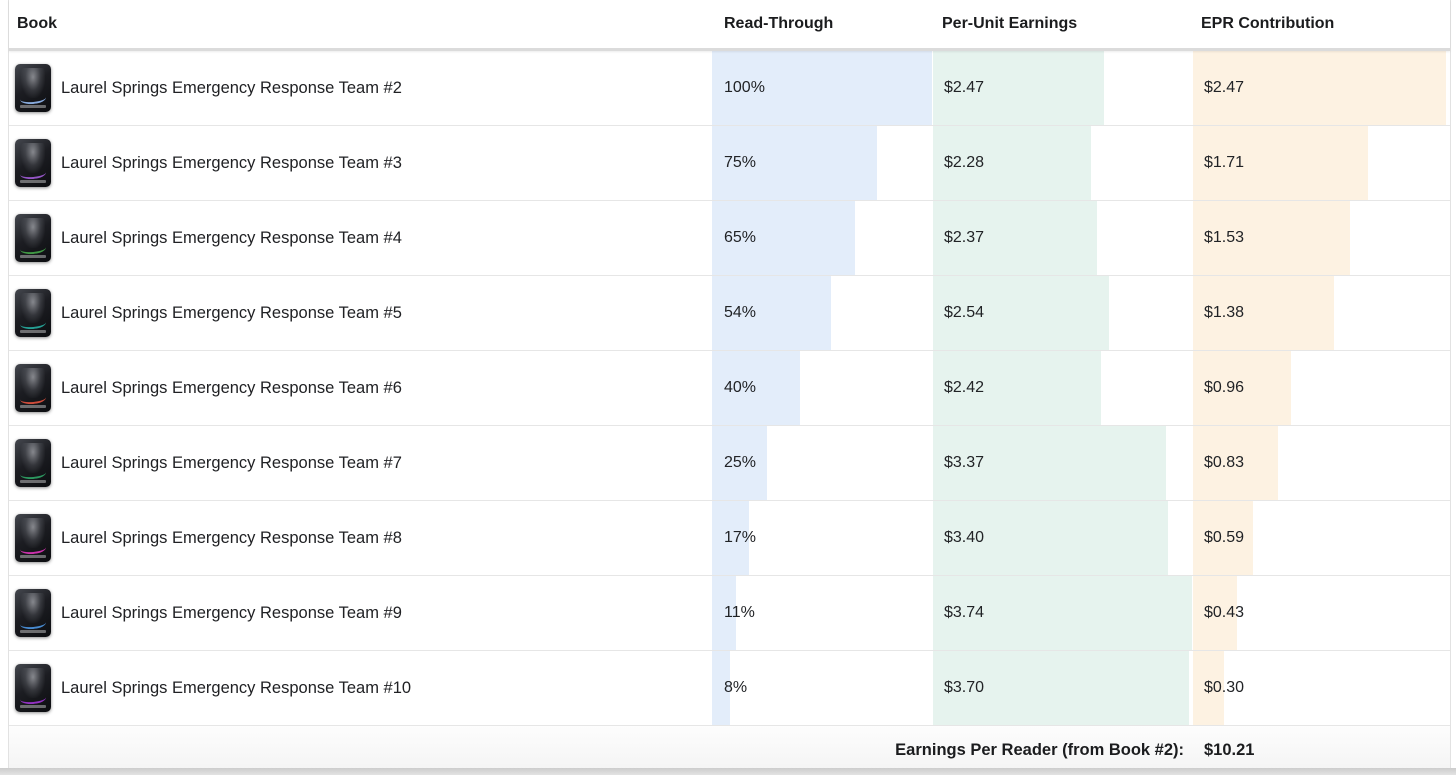 The image size is (1456, 775). I want to click on per-unit-earnings-value: $2.54, so click(964, 312).